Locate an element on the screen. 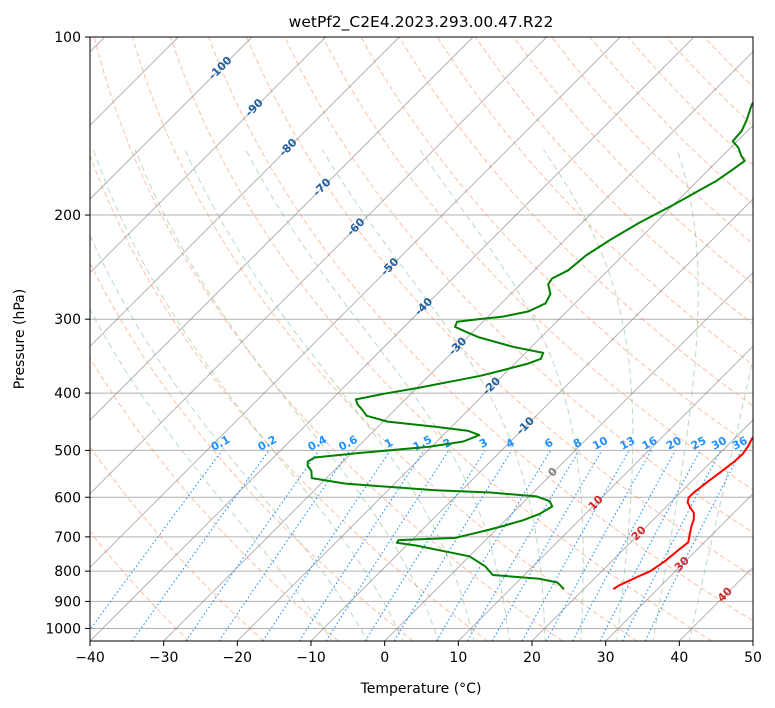 The height and width of the screenshot is (708, 775). x-tick-label: −10 is located at coordinates (311, 658).